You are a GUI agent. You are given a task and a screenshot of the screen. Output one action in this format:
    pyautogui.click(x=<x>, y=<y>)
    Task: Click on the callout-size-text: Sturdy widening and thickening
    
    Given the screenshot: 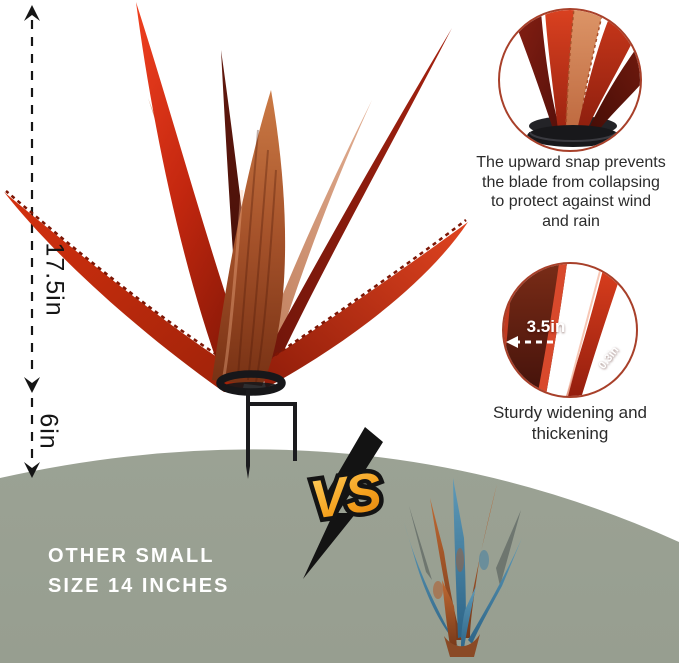 What is the action you would take?
    pyautogui.click(x=567, y=423)
    